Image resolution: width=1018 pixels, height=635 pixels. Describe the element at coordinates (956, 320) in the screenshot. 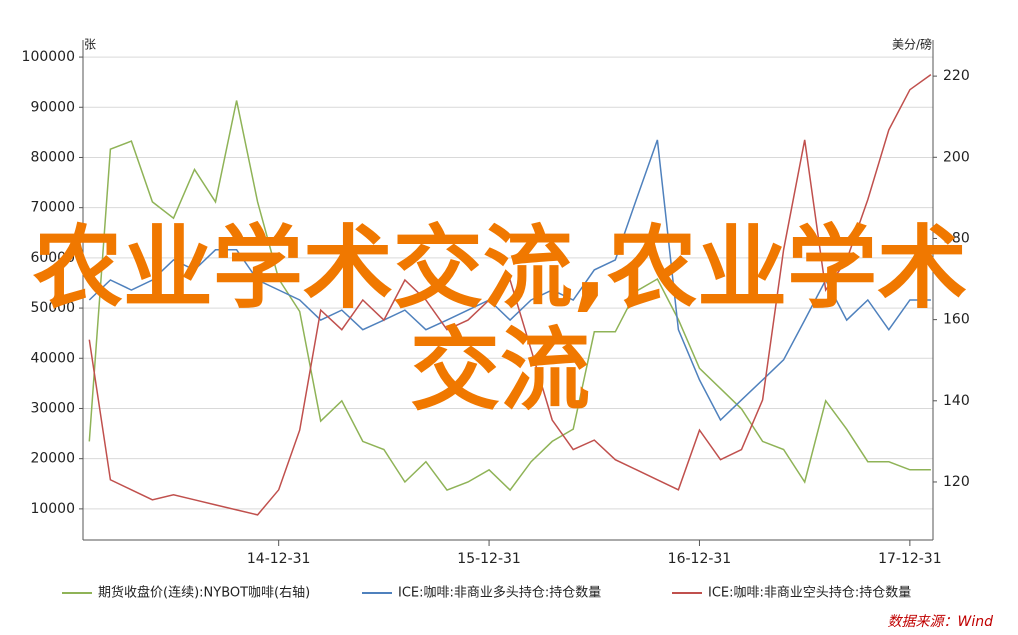

I see `y2-tick-label: 160` at that location.